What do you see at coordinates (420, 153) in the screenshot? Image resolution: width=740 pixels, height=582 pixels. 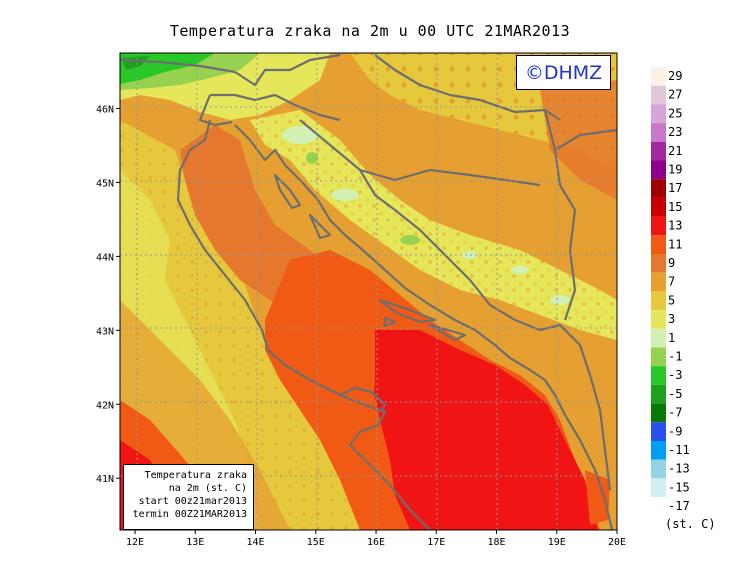 I see `border-bih-north` at bounding box center [420, 153].